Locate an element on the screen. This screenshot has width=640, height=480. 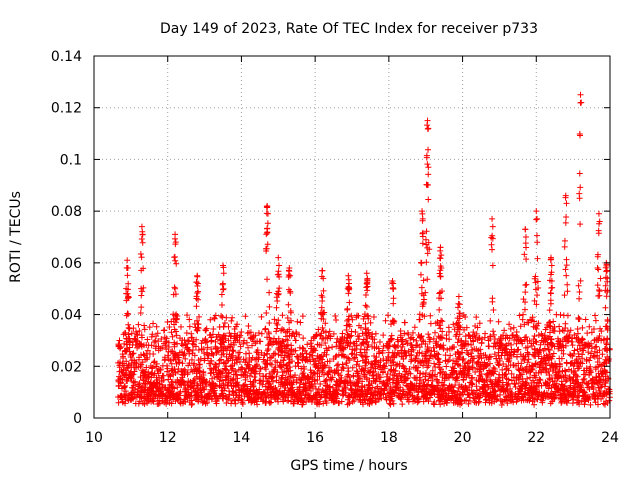
x-tick-label: 18 is located at coordinates (389, 438).